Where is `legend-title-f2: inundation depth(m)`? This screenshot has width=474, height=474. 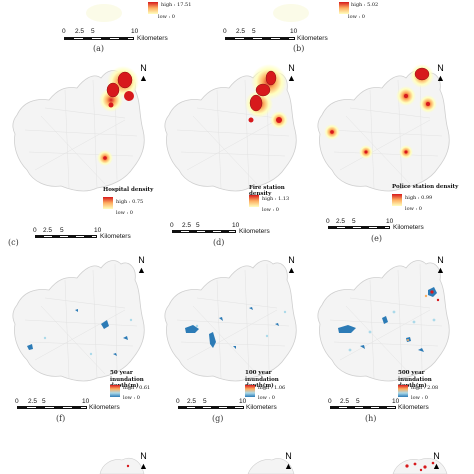 legend-title-f2: inundation depth(m) is located at coordinates (127, 383).